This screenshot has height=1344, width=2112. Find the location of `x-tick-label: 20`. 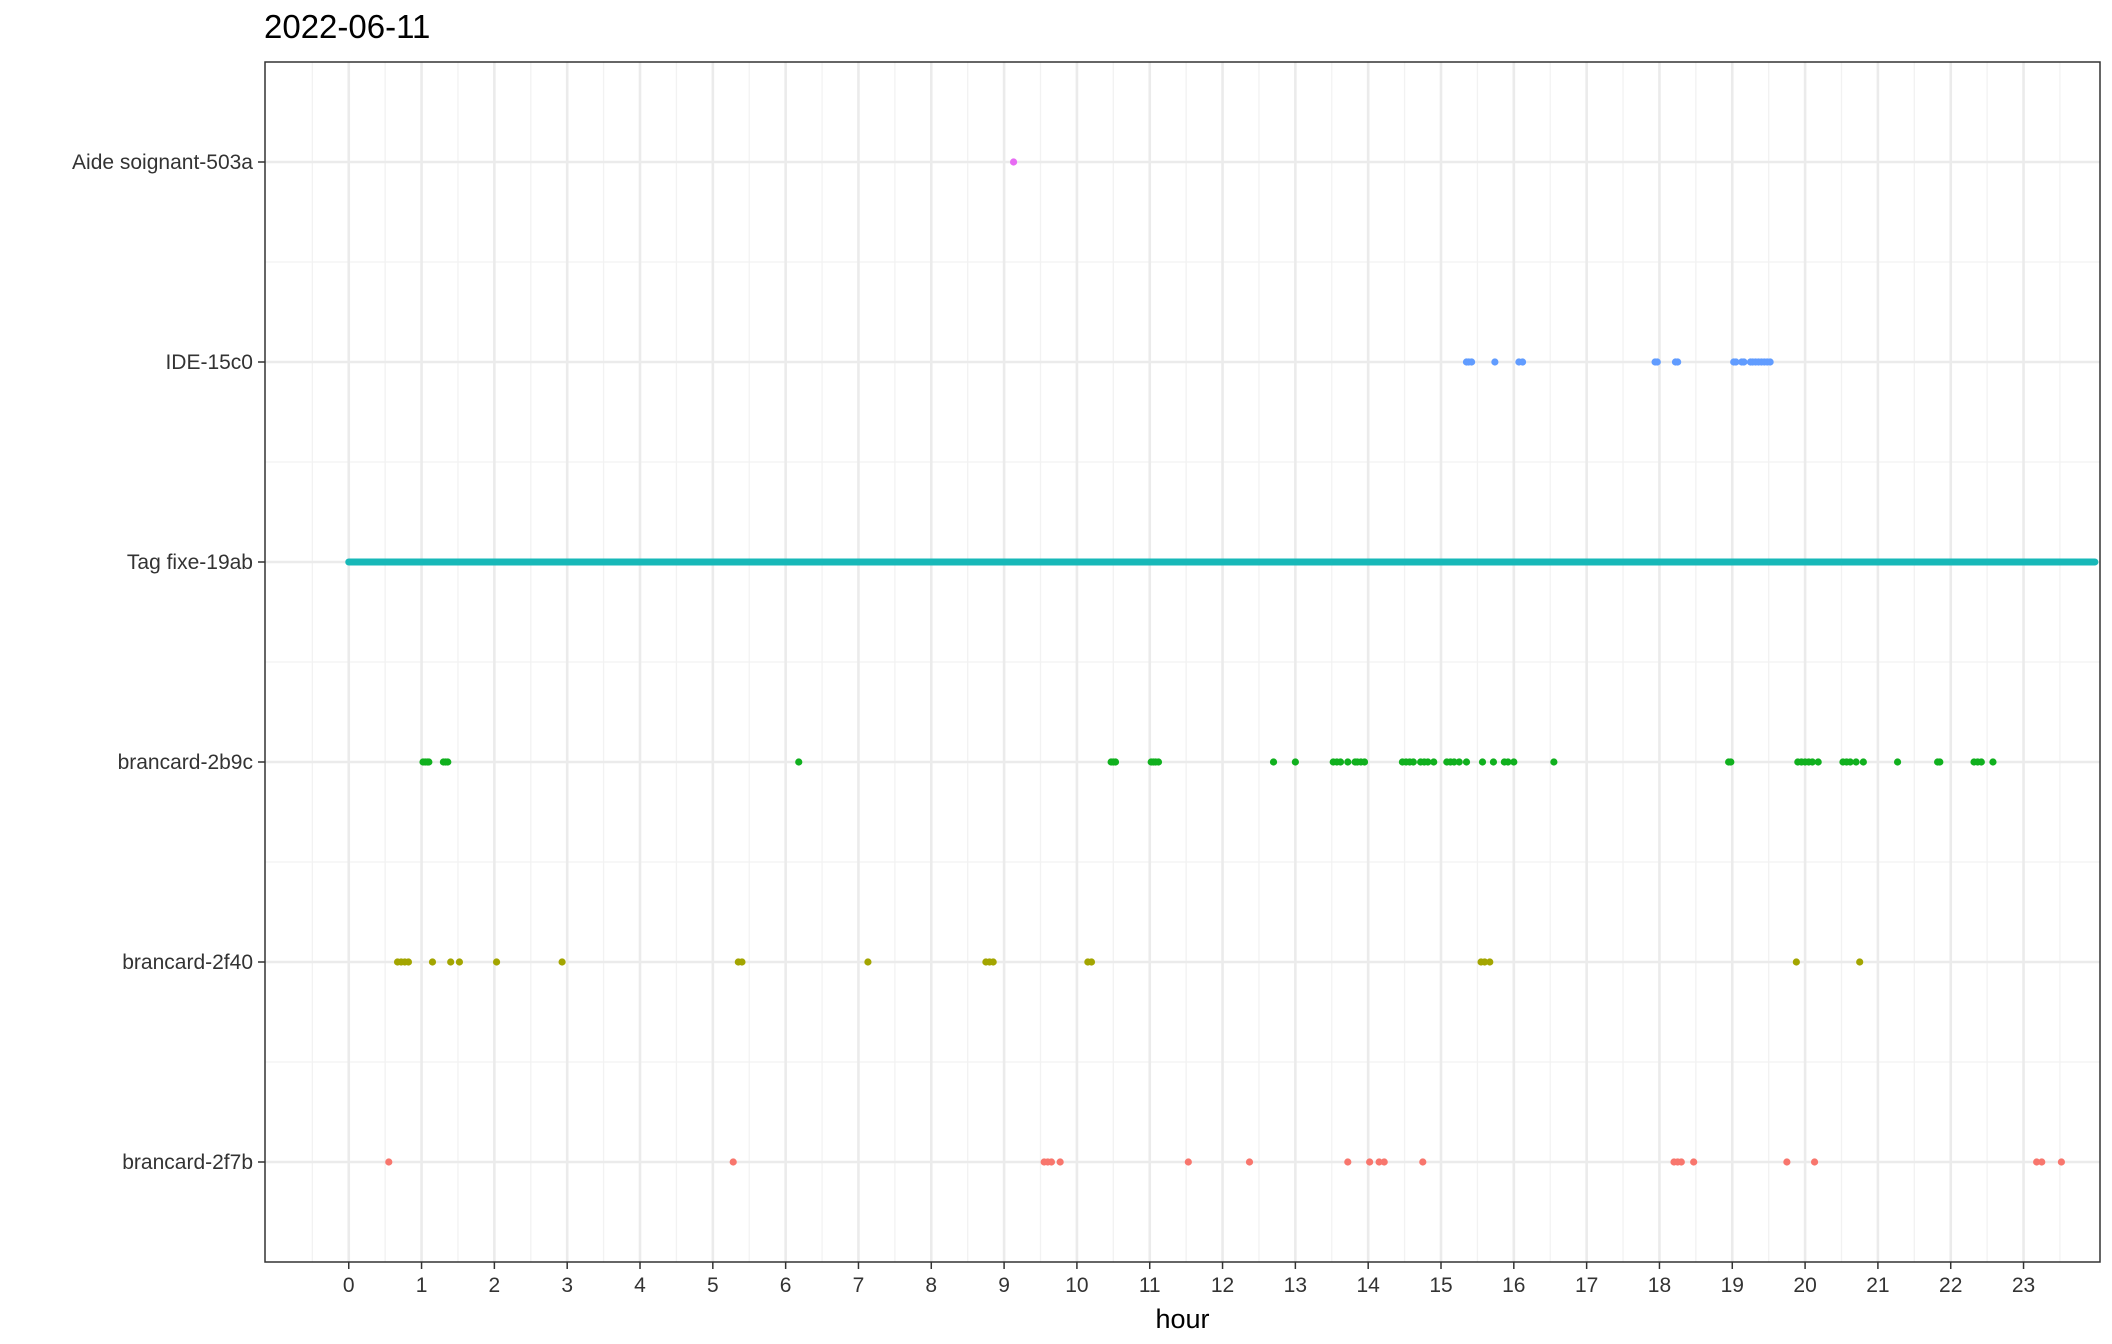

x-tick-label: 20 is located at coordinates (1804, 1285).